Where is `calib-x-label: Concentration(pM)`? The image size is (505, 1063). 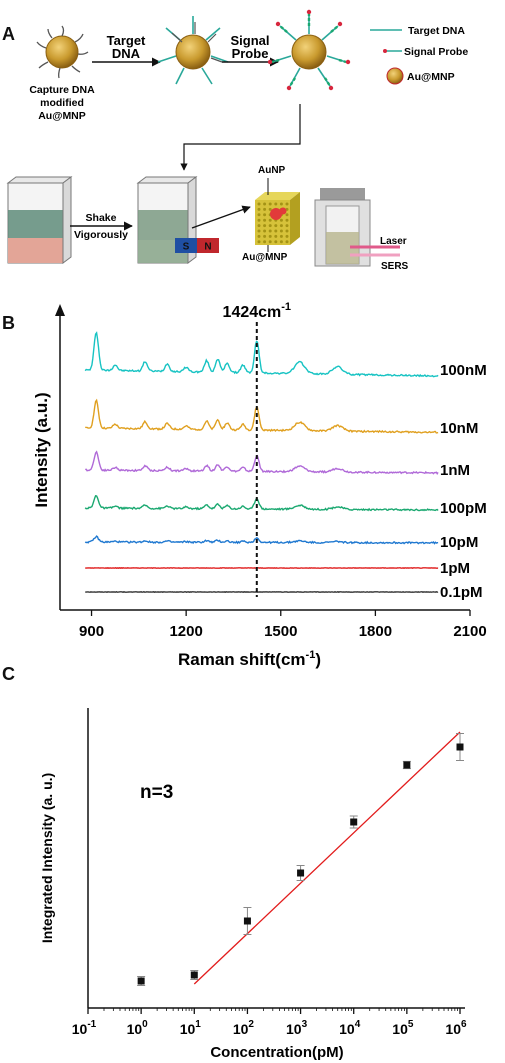 calib-x-label: Concentration(pM) is located at coordinates (276, 1052).